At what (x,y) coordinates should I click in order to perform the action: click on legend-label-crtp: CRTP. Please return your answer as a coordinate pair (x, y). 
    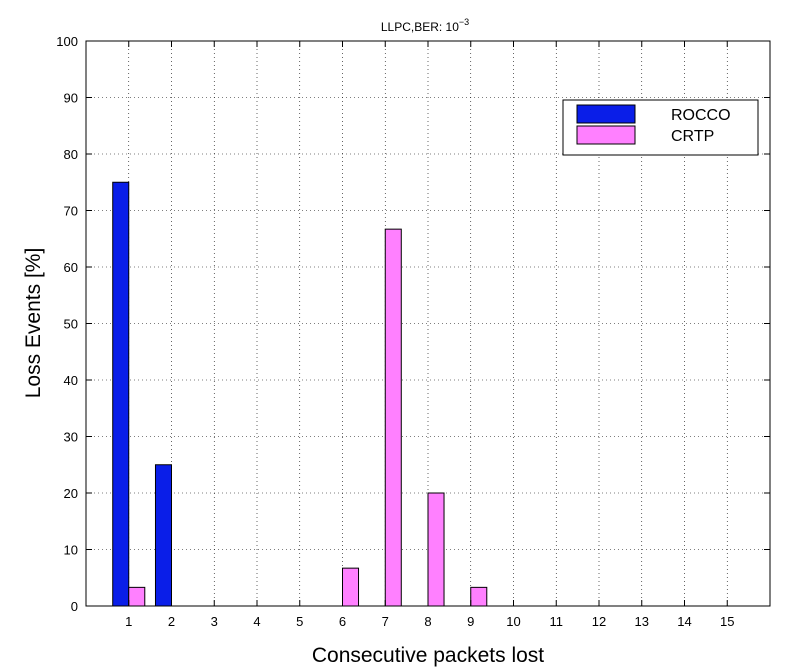
    Looking at the image, I should click on (692, 136).